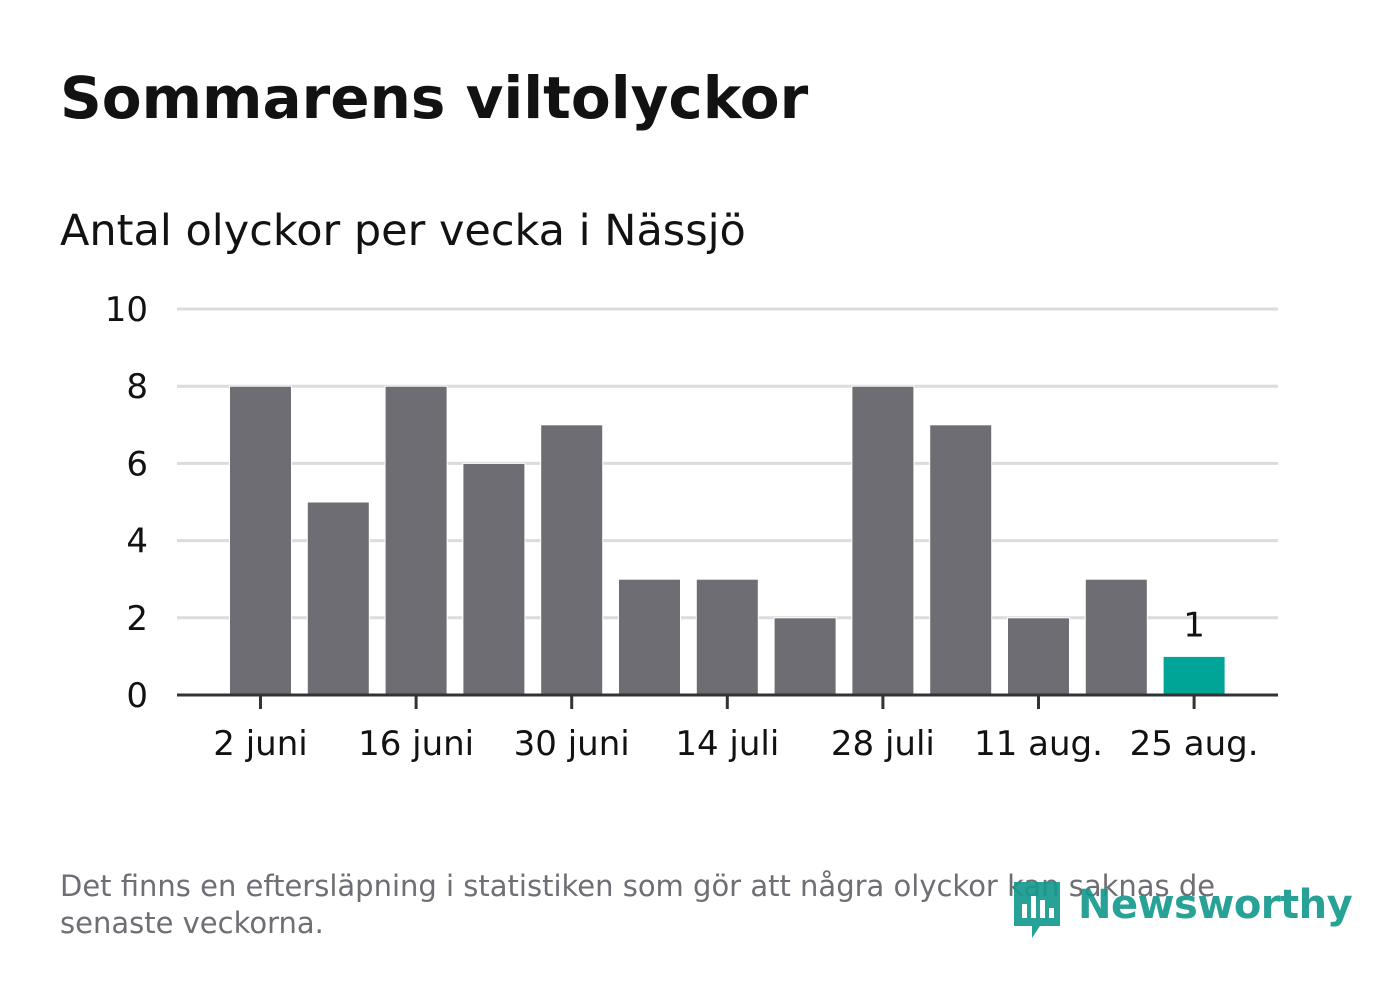  Describe the element at coordinates (338, 598) in the screenshot. I see `bar-9-juni` at that location.